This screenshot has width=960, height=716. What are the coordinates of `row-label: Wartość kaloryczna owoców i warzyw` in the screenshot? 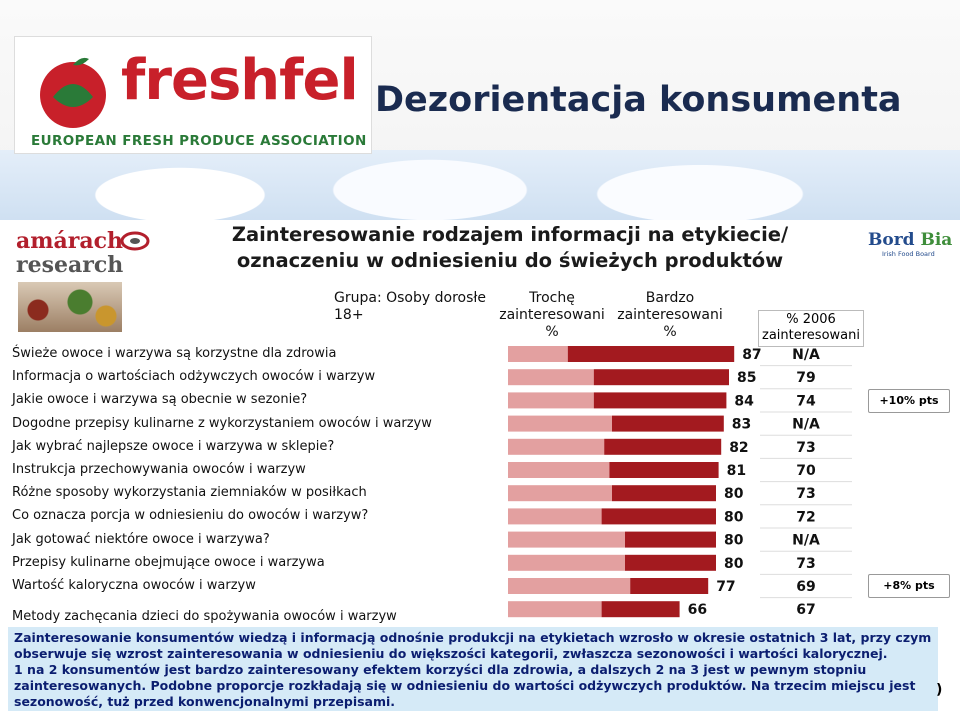 It's located at (136, 585).